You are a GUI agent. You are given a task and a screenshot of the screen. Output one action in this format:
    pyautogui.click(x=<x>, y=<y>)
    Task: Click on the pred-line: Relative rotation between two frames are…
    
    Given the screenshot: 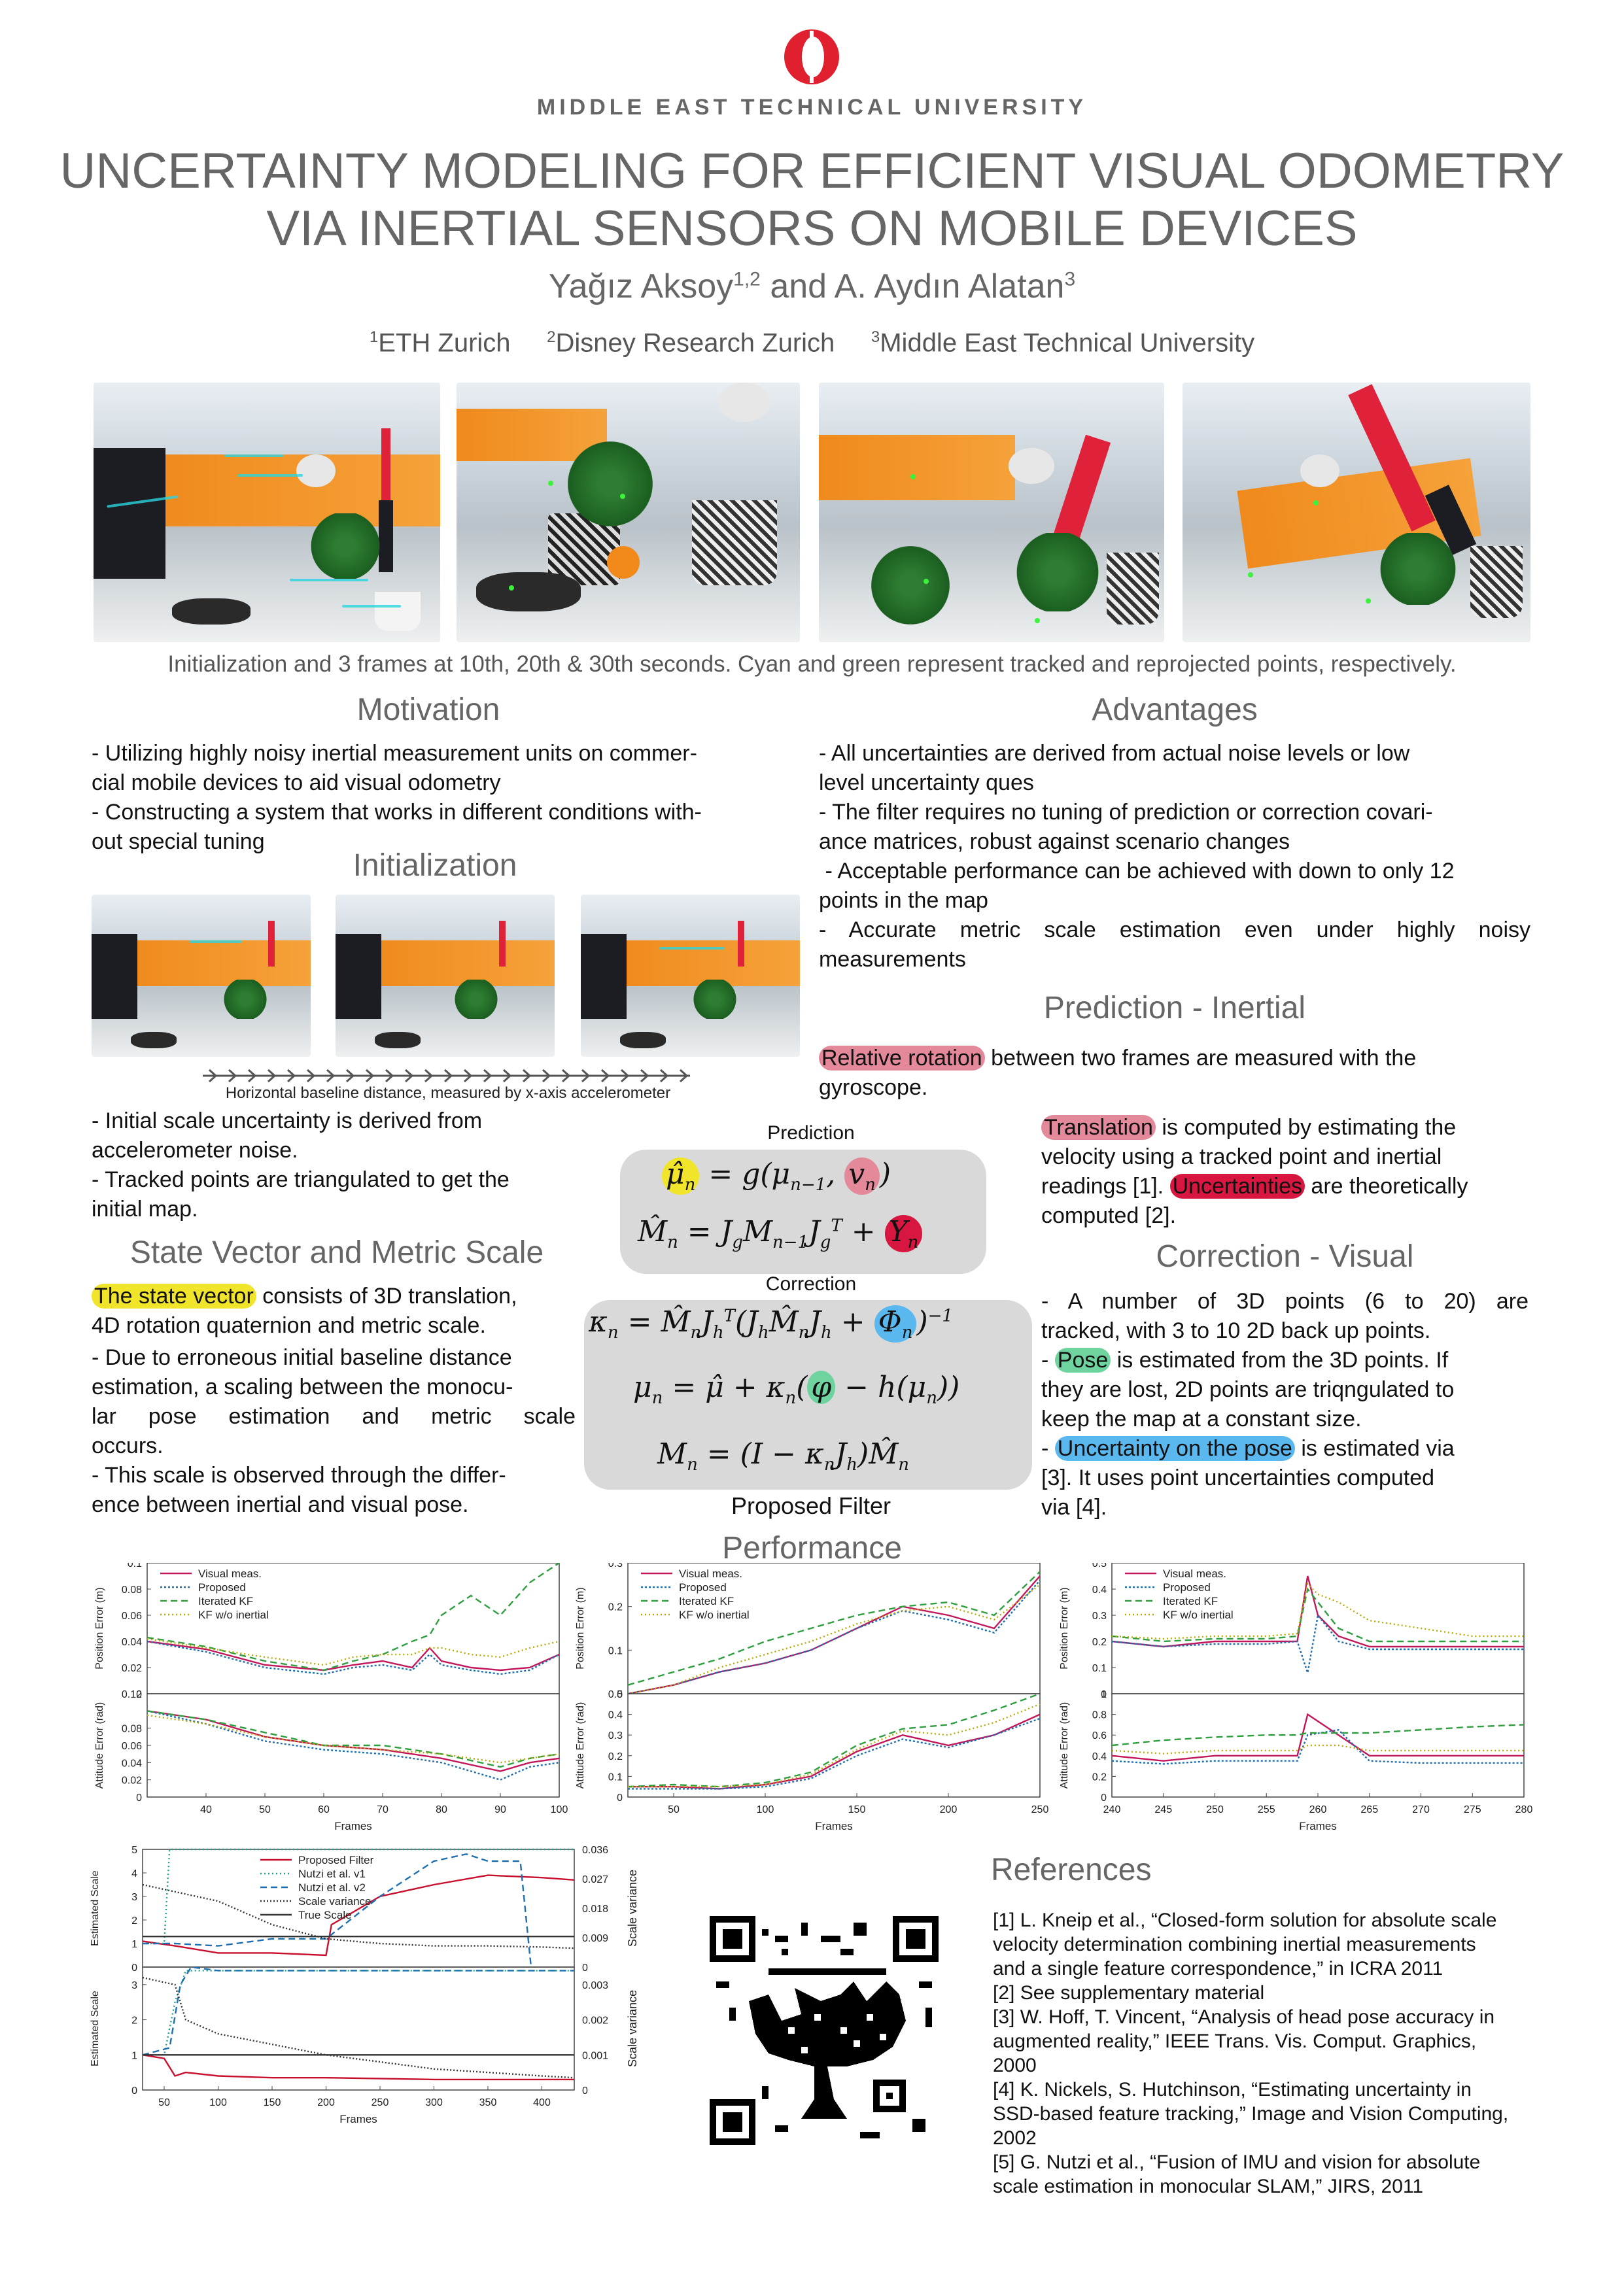 What is the action you would take?
    pyautogui.click(x=1174, y=1058)
    